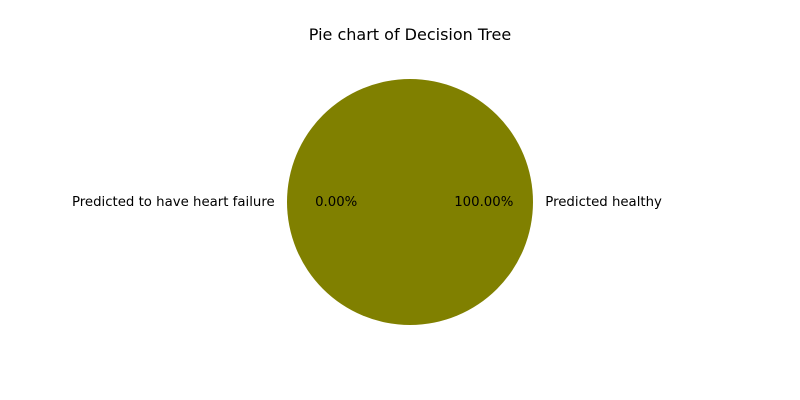  Describe the element at coordinates (603, 202) in the screenshot. I see `slice-label: Predicted healthy` at that location.